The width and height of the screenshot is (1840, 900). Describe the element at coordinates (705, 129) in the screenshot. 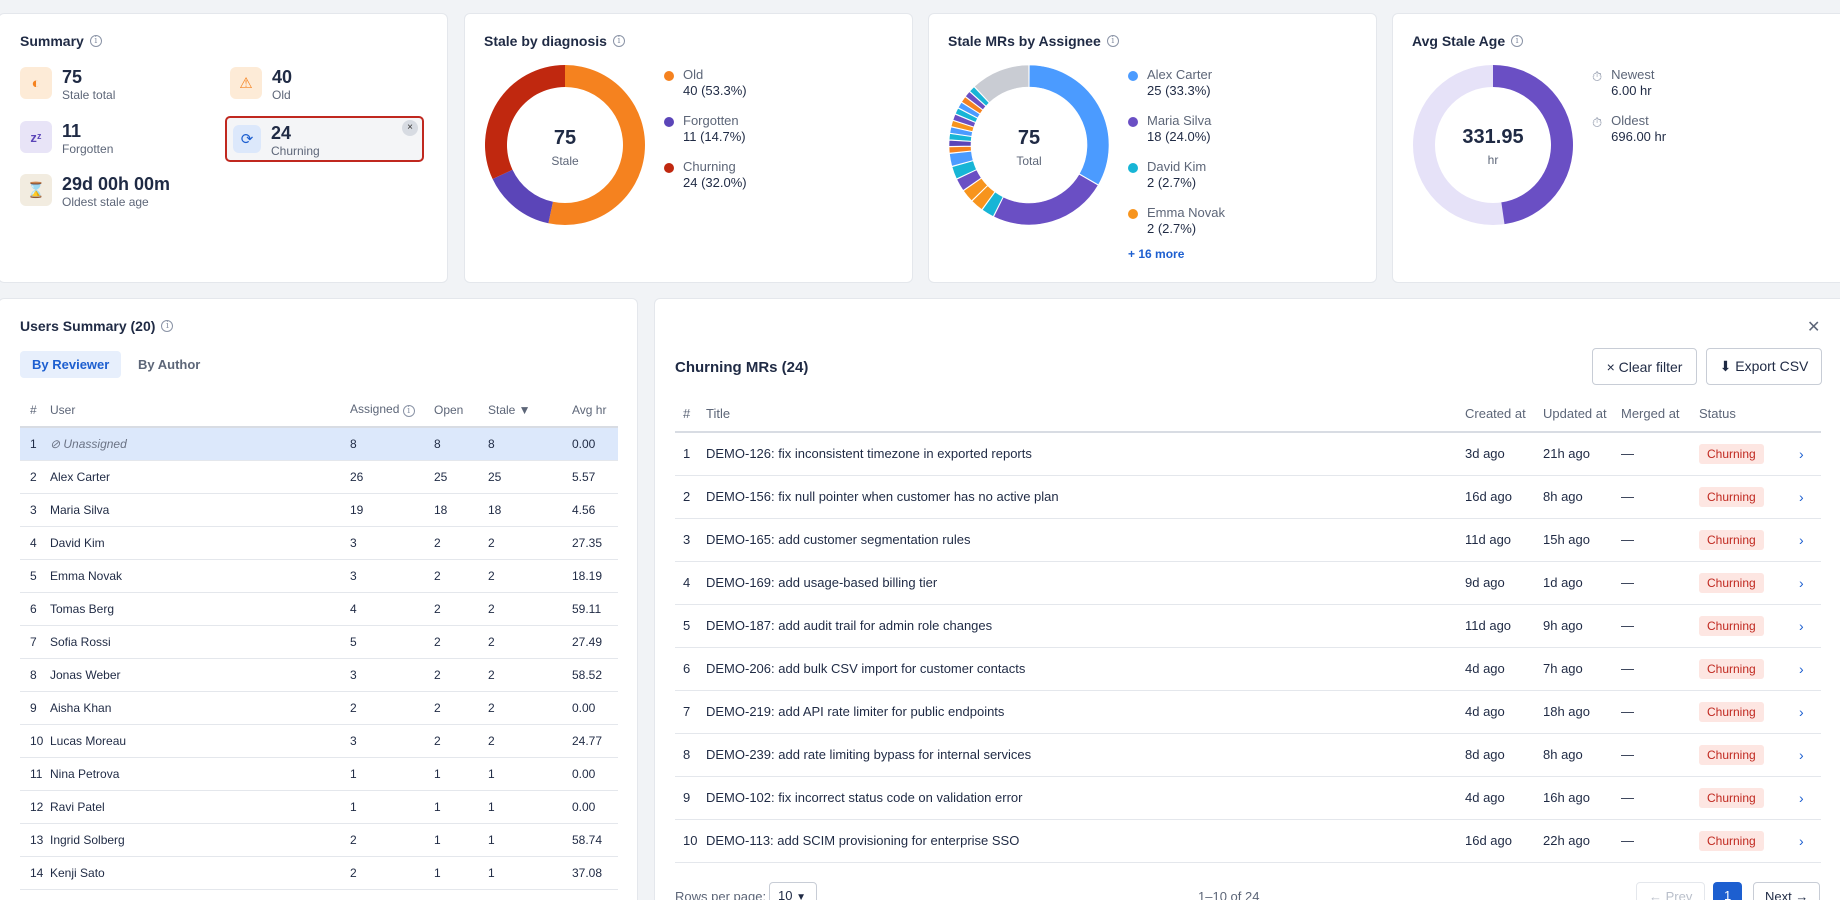

I see `legend-item-forgotten: Forgotten 11 (14.7%)` at that location.